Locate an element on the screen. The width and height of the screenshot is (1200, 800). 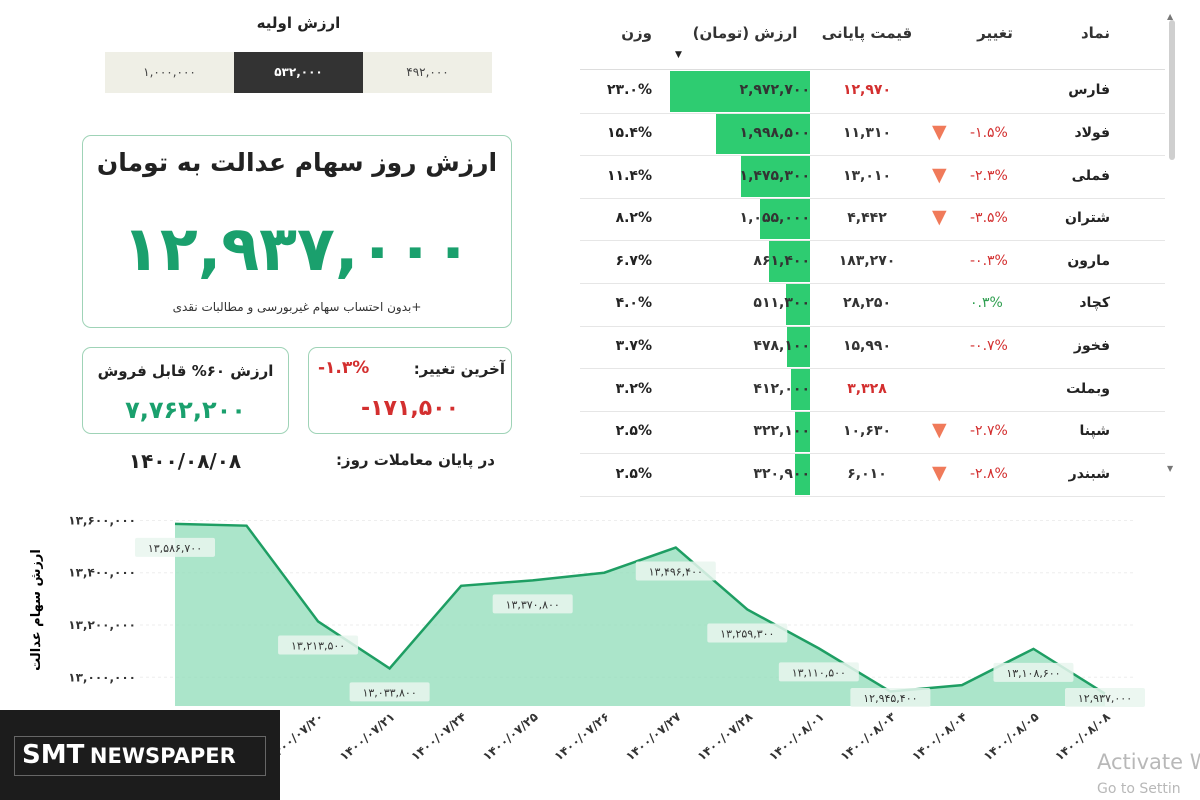
value: ۸۶۱,۴۰۰ is located at coordinates (781, 260).